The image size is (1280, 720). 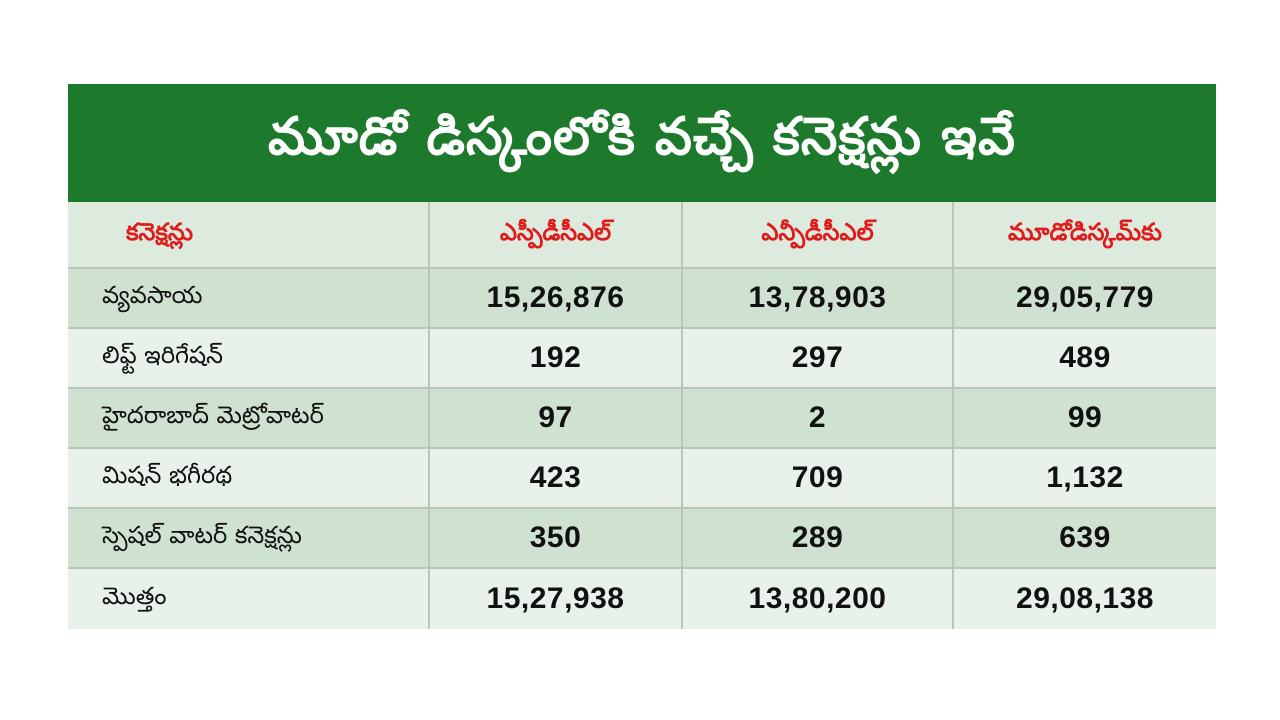 What do you see at coordinates (555, 478) in the screenshot?
I see `cell-value: 423` at bounding box center [555, 478].